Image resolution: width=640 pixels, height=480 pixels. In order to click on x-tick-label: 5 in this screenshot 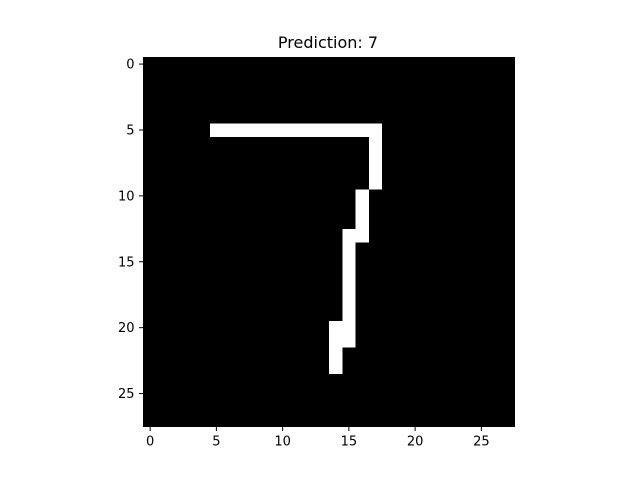, I will do `click(216, 442)`.